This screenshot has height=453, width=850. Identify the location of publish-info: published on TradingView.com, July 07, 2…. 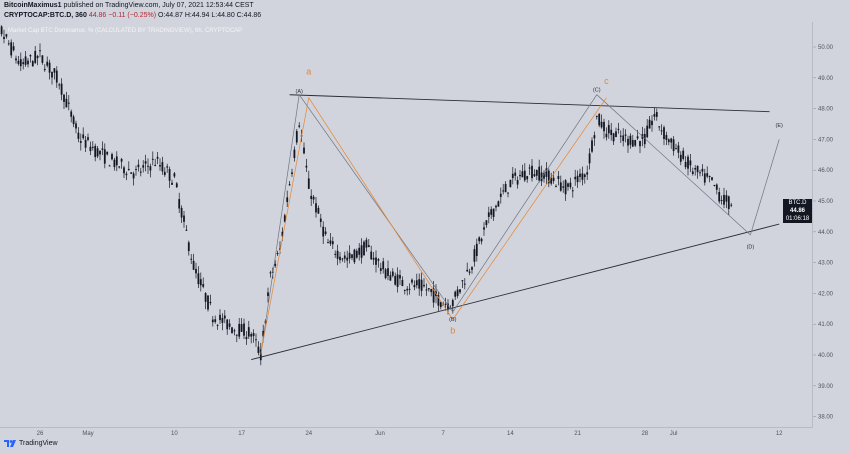
(158, 5).